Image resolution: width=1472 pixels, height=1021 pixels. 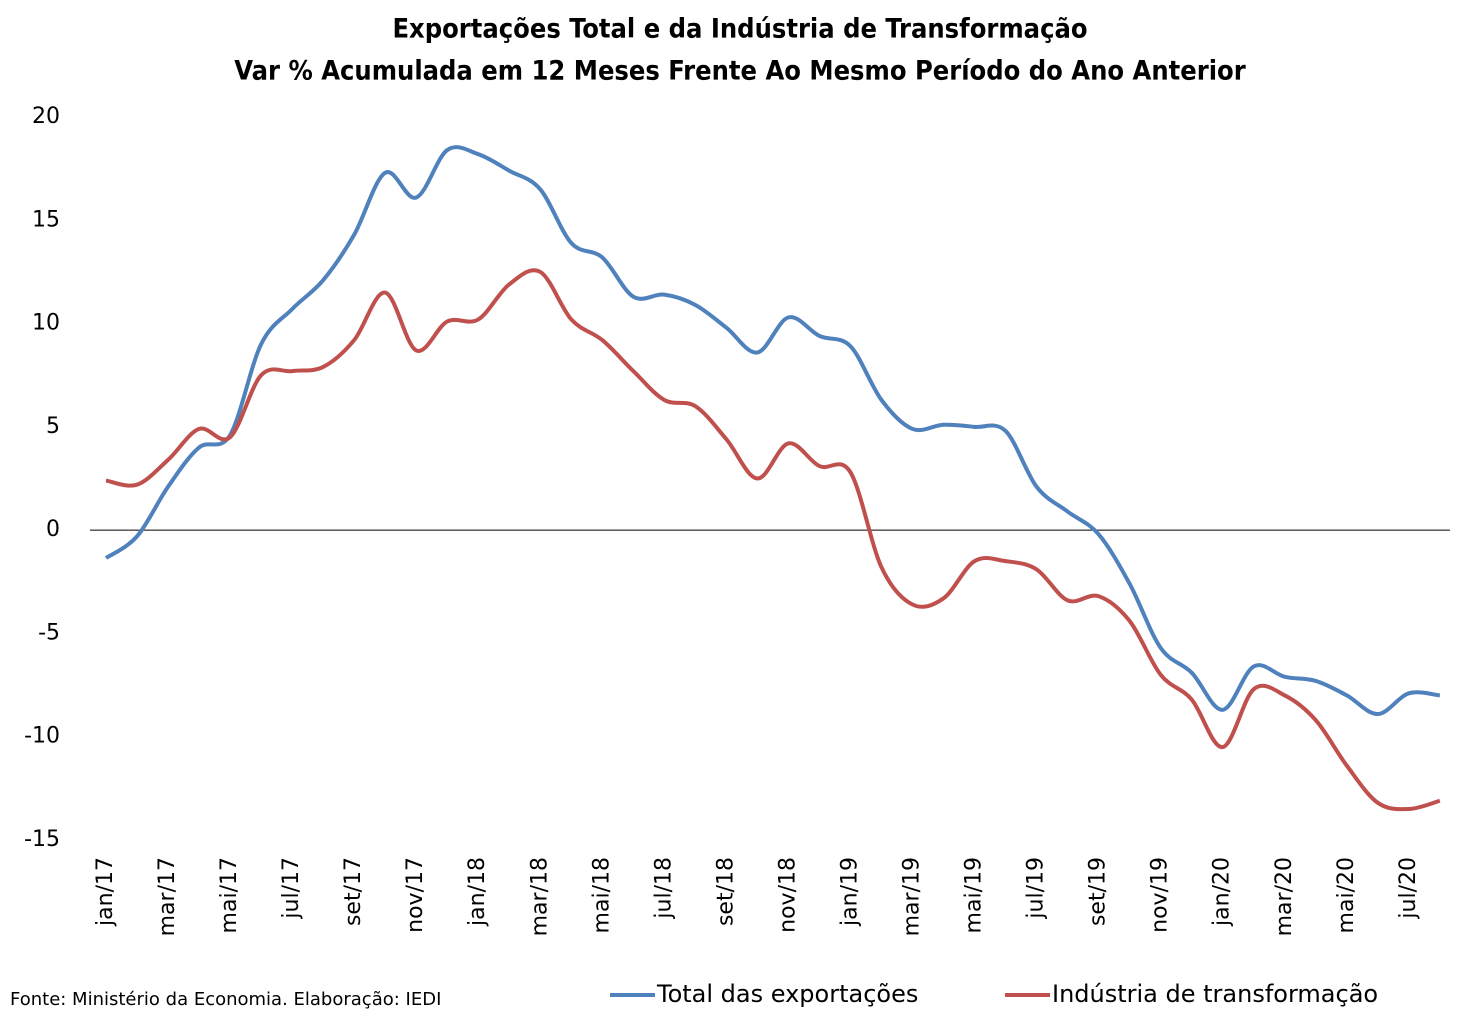 What do you see at coordinates (42, 736) in the screenshot?
I see `y-tick-label: -10` at bounding box center [42, 736].